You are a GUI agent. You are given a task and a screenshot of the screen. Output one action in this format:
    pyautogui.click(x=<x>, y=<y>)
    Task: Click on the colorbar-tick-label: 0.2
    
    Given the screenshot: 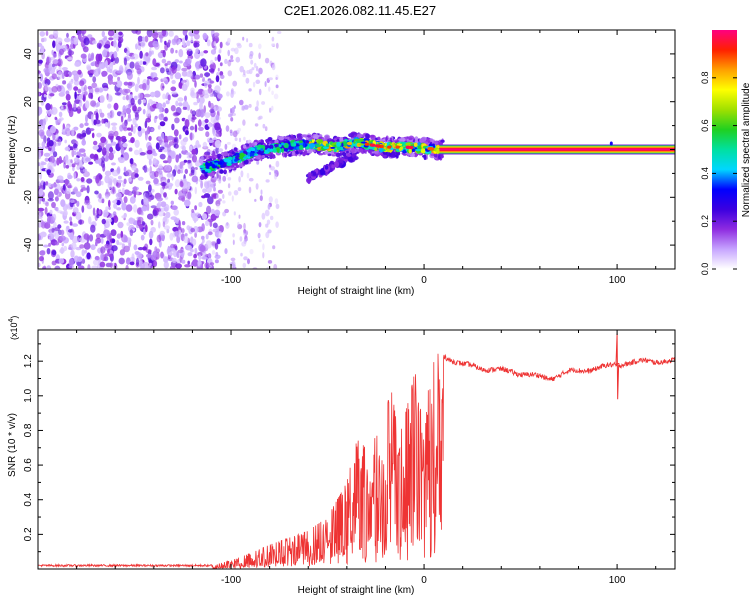 What is the action you would take?
    pyautogui.click(x=705, y=221)
    